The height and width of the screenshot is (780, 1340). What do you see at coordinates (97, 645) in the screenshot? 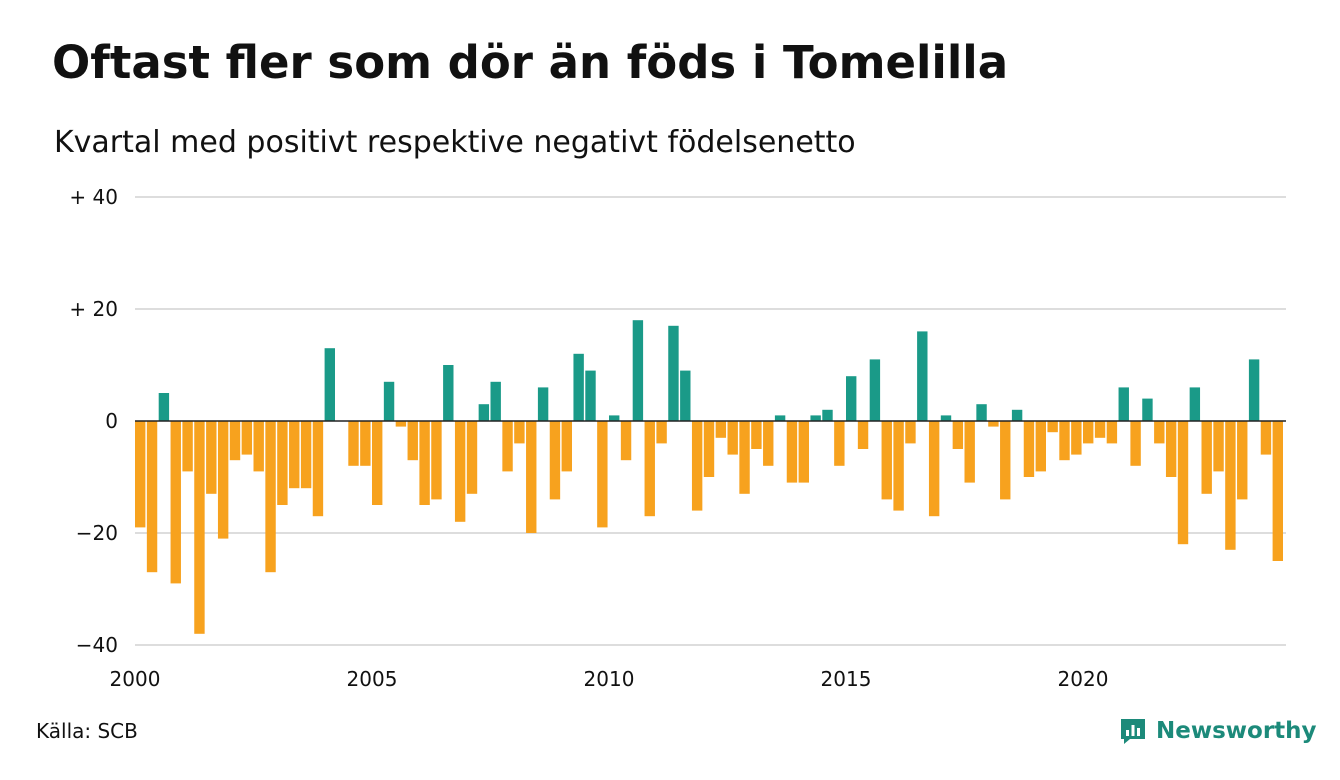
I see `y-tick-label: −40` at bounding box center [97, 645].